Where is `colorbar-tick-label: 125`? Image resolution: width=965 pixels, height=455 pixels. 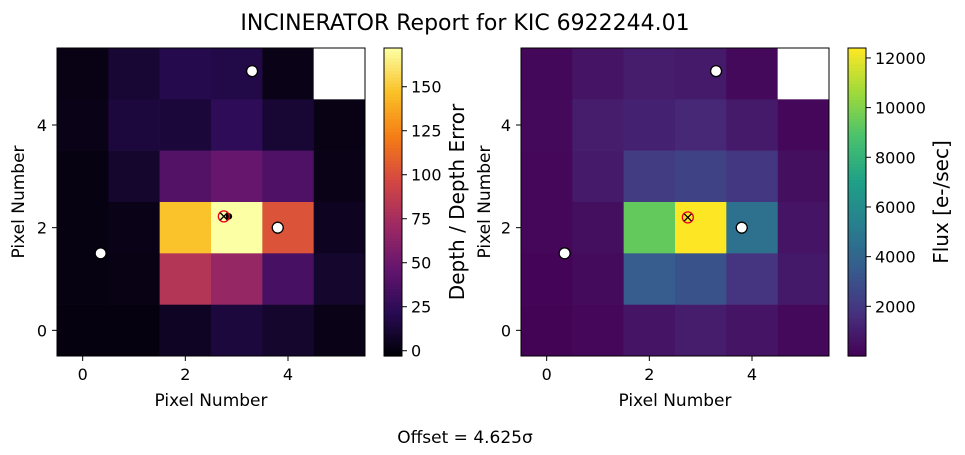 colorbar-tick-label: 125 is located at coordinates (426, 131).